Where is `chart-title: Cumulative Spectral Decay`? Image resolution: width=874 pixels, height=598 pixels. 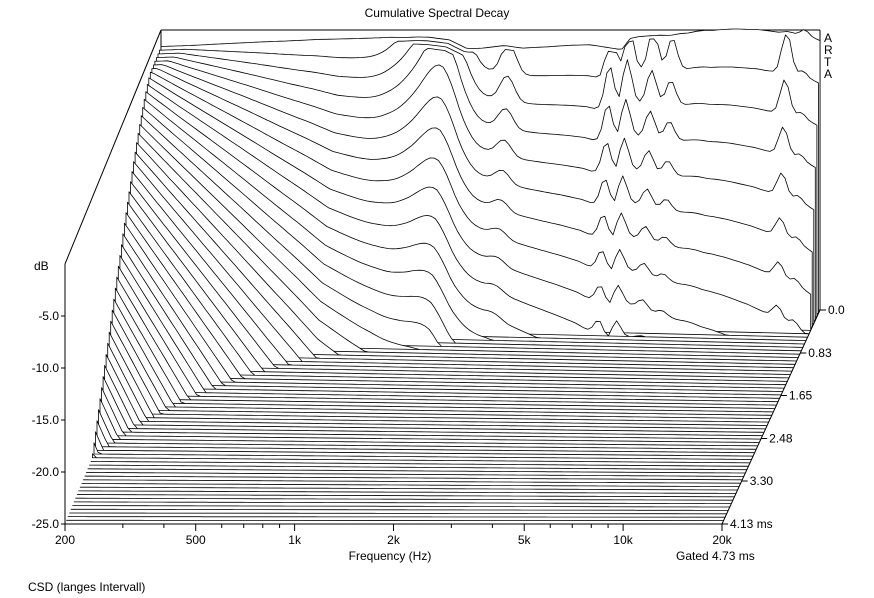
chart-title: Cumulative Spectral Decay is located at coordinates (437, 13).